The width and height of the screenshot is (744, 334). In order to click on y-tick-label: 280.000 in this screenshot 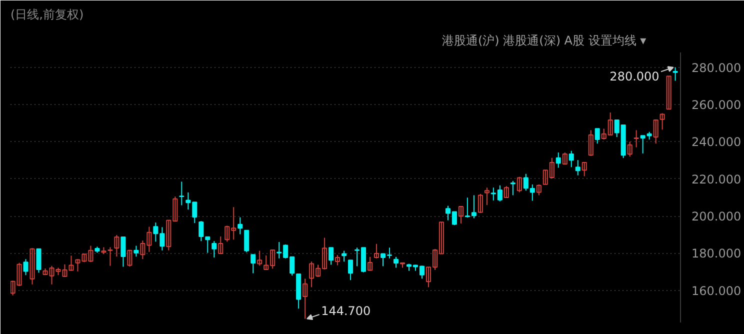, I will do `click(717, 67)`.